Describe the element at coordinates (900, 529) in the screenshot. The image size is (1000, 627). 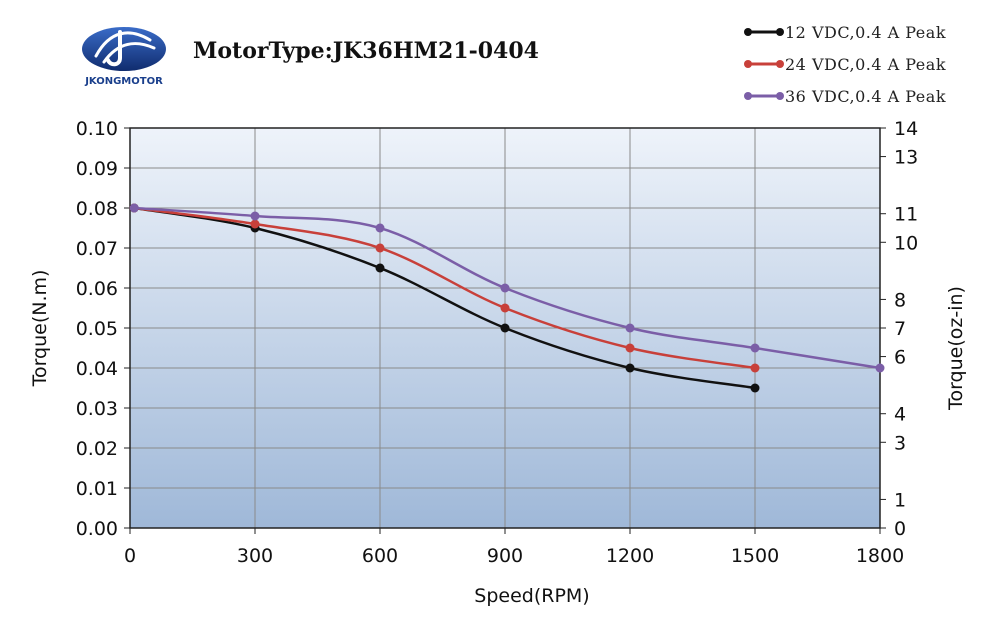
I see `y2-tick-label: 0` at that location.